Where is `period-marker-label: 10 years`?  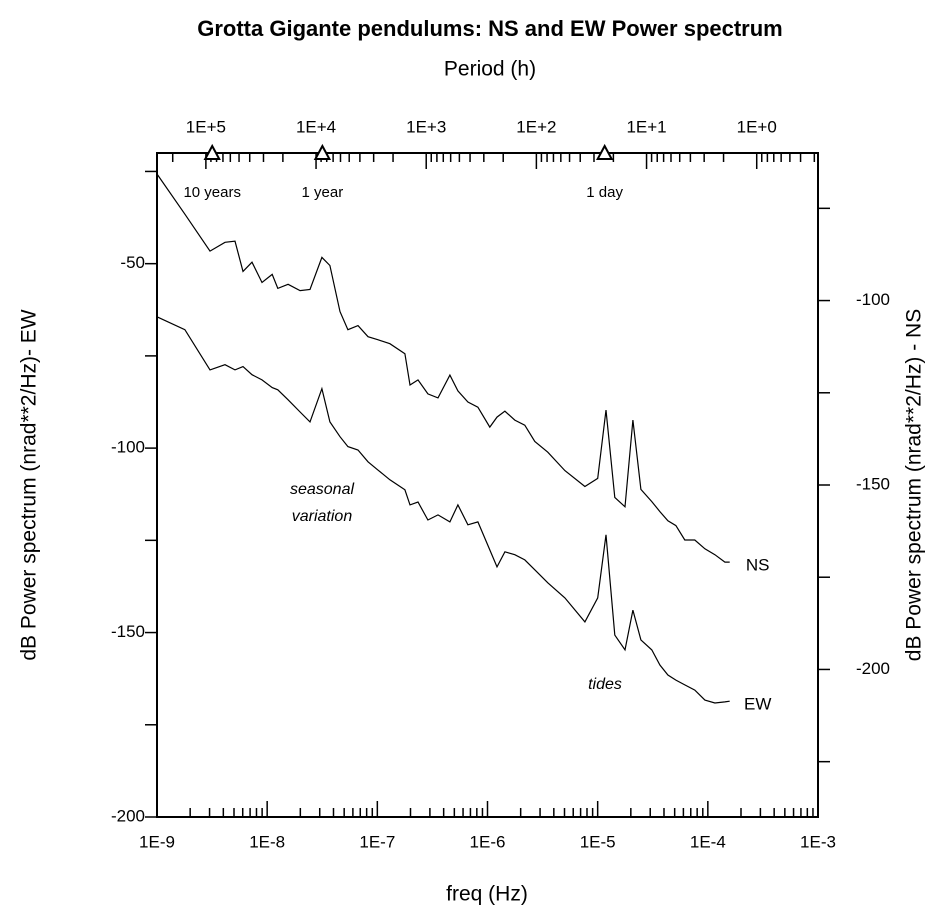 period-marker-label: 10 years is located at coordinates (212, 192).